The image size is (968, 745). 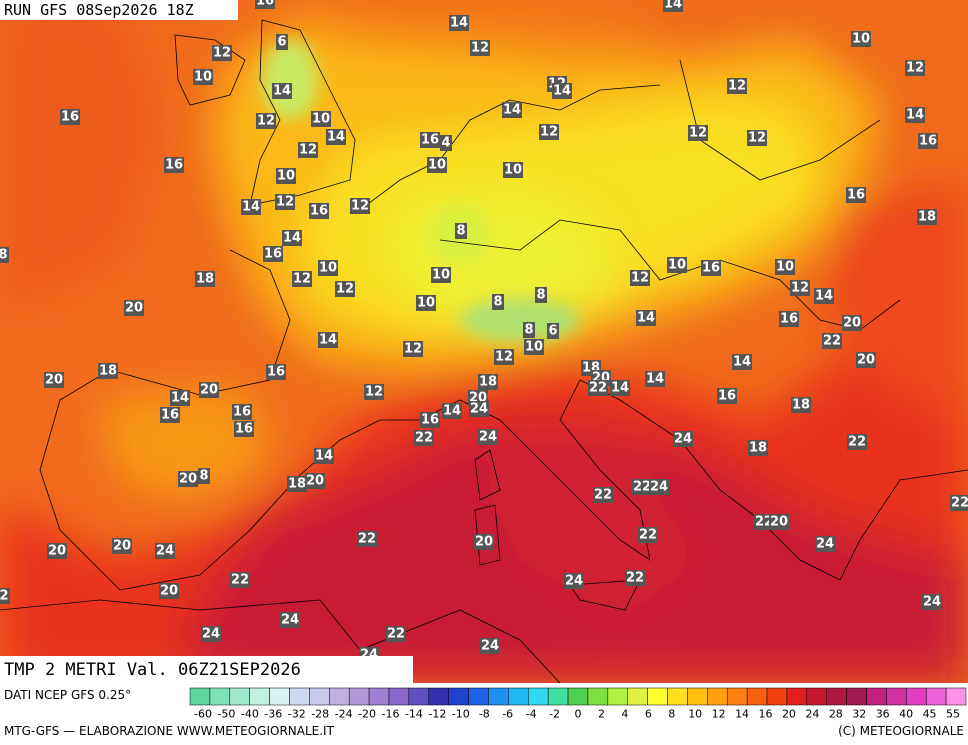 I want to click on colorbar-label: -36, so click(x=273, y=714).